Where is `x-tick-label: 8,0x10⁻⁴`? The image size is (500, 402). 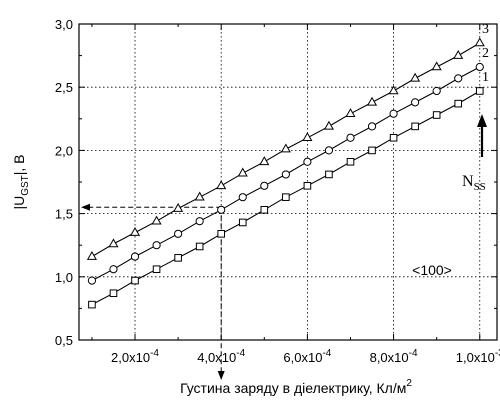 x-tick-label: 8,0x10⁻⁴ is located at coordinates (394, 356).